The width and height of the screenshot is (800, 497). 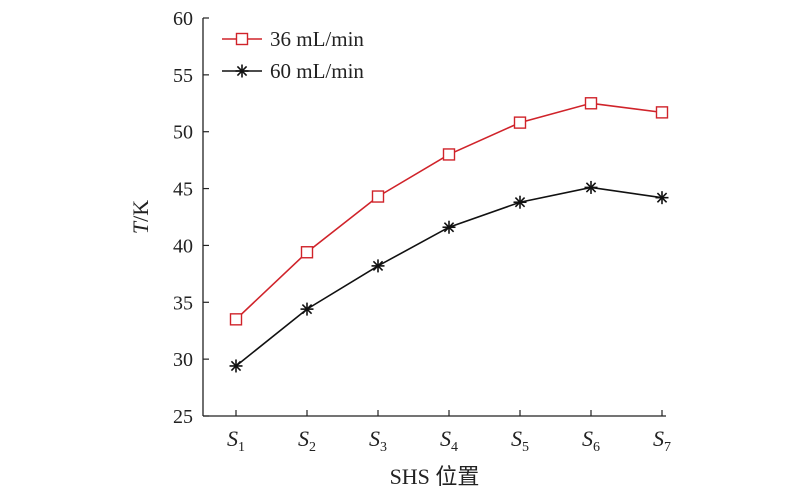 I want to click on y-tick-label-45: 45, so click(x=183, y=190).